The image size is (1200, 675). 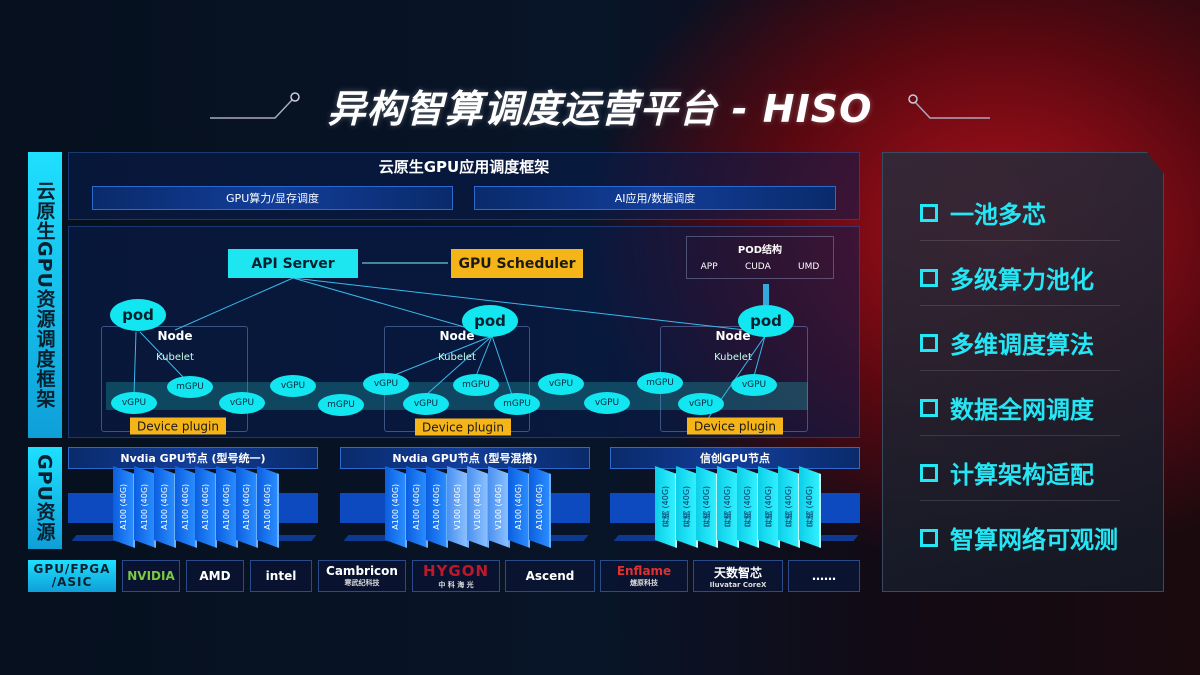 I want to click on ai-data-scheduling-box: AI应用/数据调度, so click(x=655, y=198).